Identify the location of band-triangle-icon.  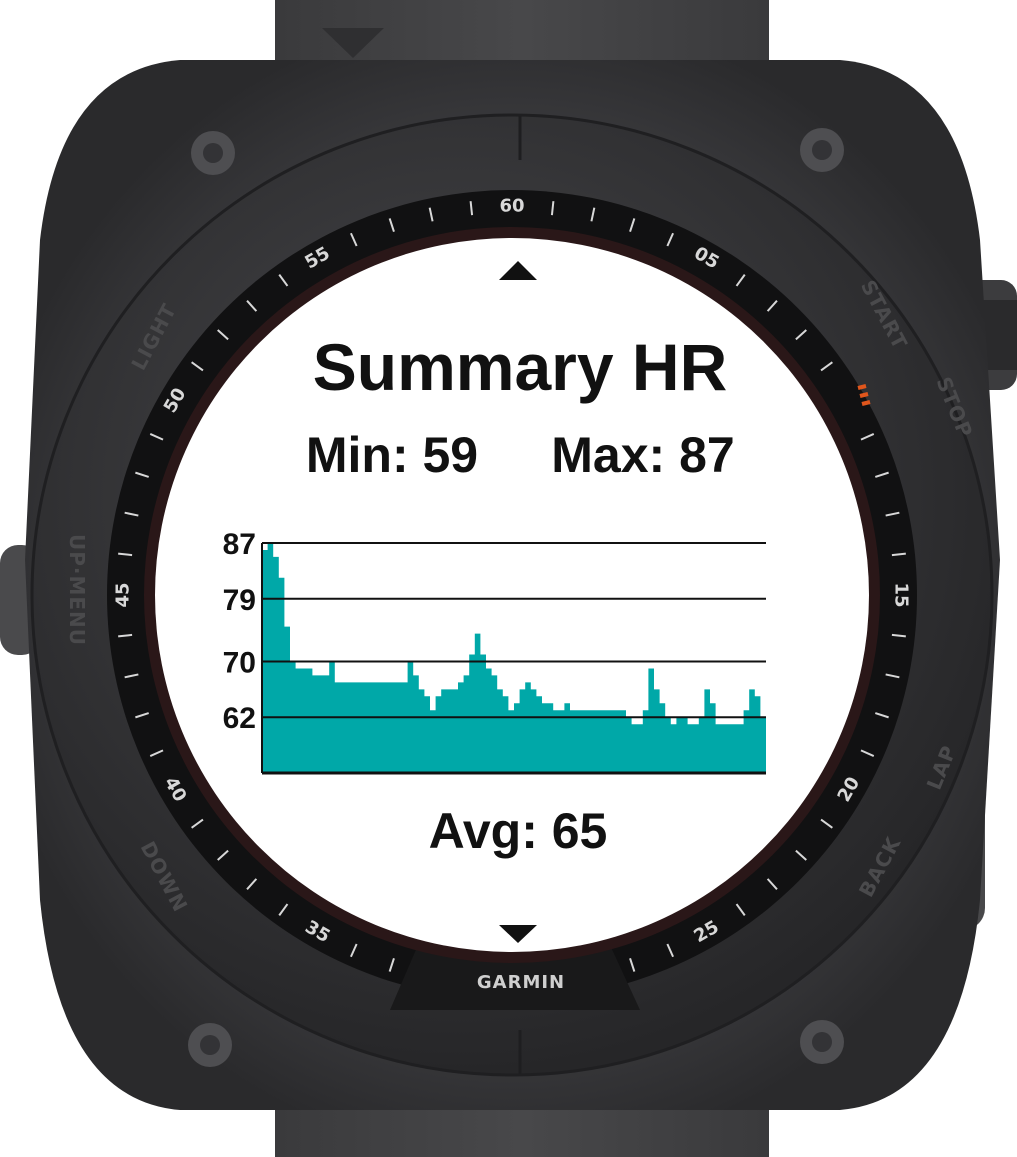
(353, 43).